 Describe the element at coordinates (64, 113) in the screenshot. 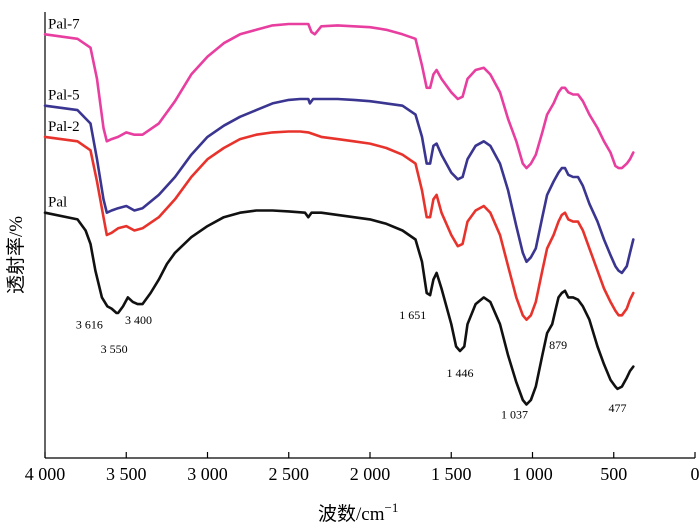

I see `series-labels: Pal-7 Pal-5 Pal-2 Pal` at that location.